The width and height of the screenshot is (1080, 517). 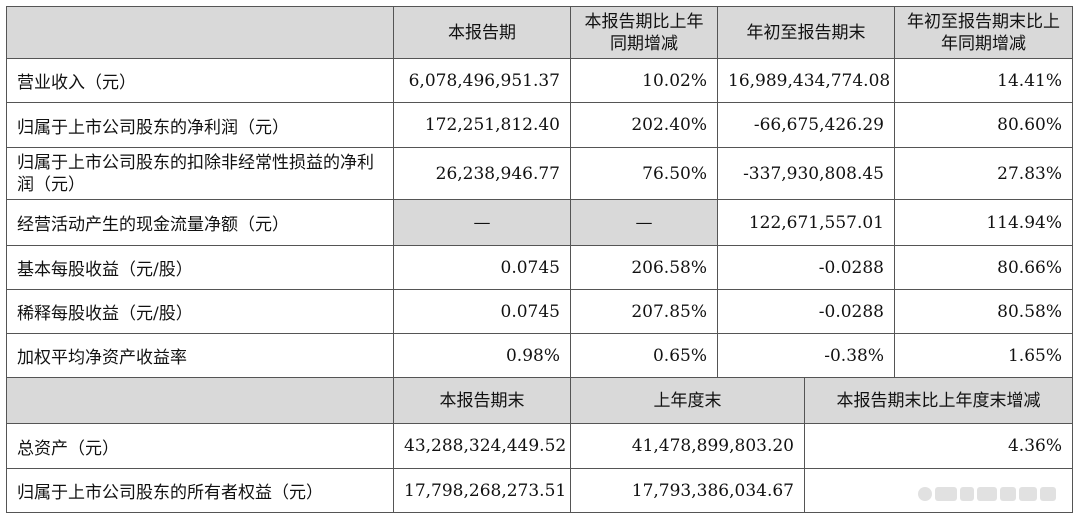 What do you see at coordinates (200, 267) in the screenshot?
I see `row-label: 基本每股收益（元/股）` at bounding box center [200, 267].